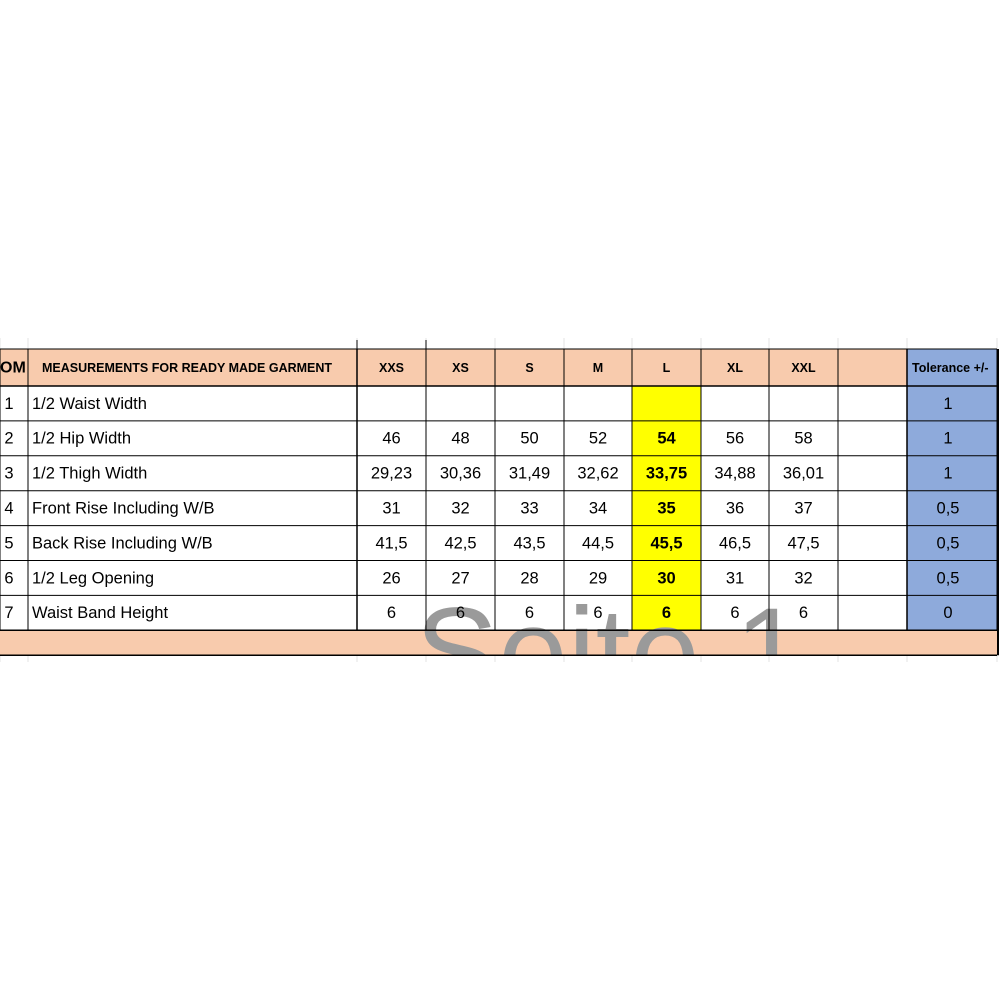  I want to click on cell-value: 58, so click(803, 439).